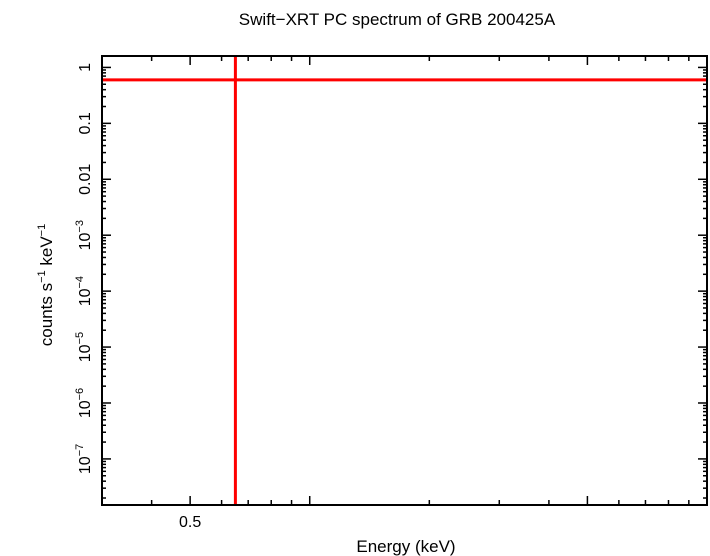 This screenshot has height=556, width=710. I want to click on y-tick-label-exponent: −7, so click(80, 450).